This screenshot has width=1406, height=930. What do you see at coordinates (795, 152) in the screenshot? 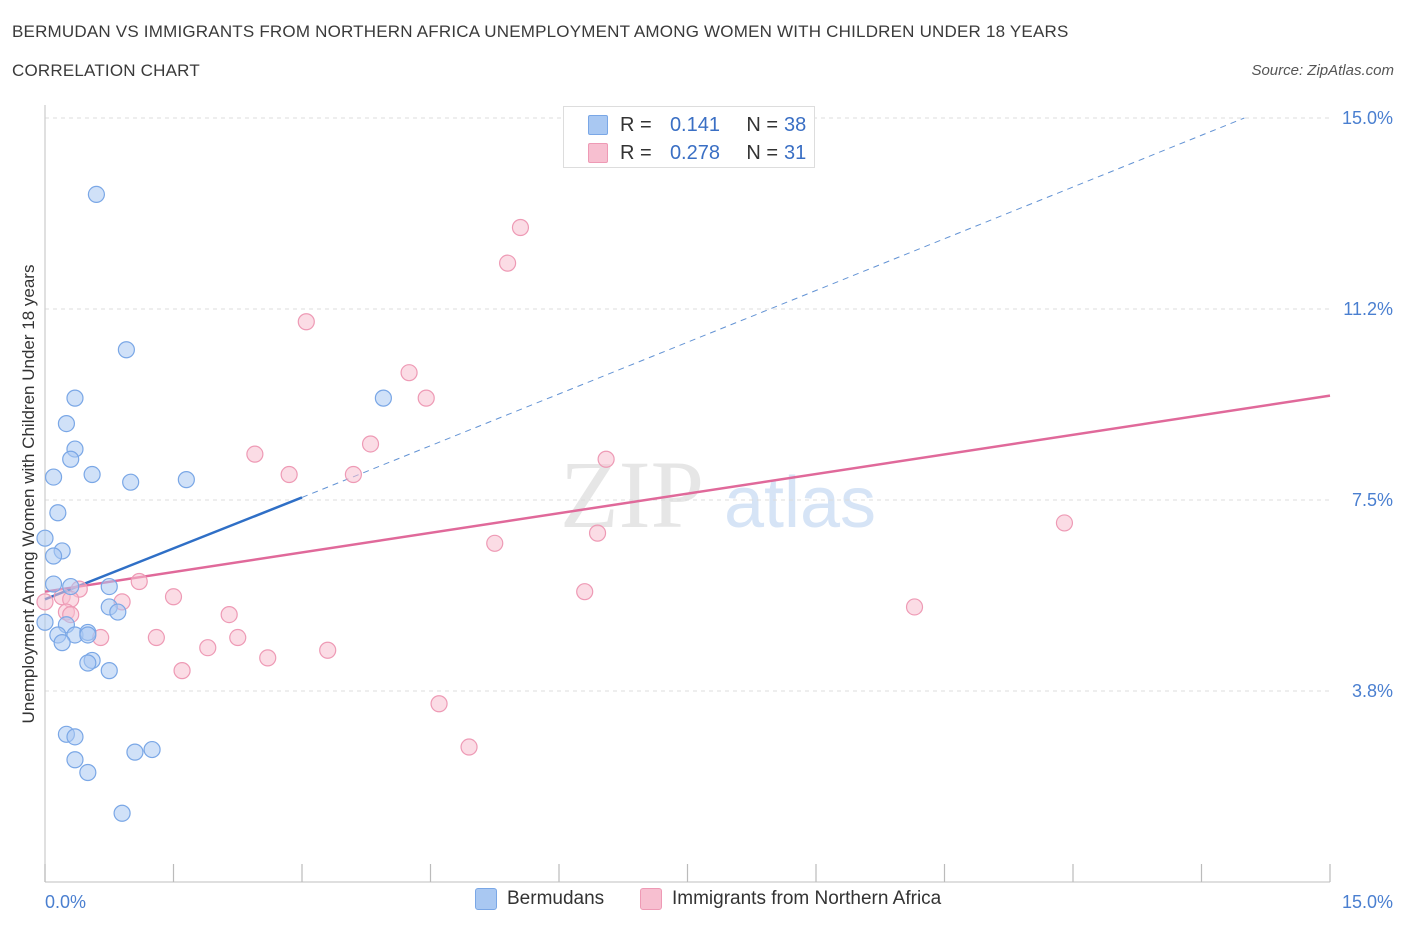
I see `n-value: 31` at bounding box center [795, 152].